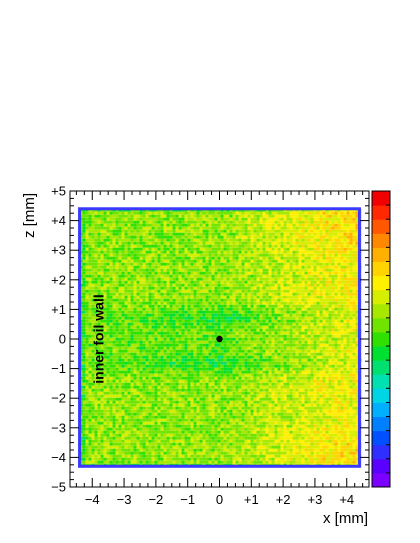 This screenshot has height=543, width=420. I want to click on x-tick-label: −2, so click(155, 499).